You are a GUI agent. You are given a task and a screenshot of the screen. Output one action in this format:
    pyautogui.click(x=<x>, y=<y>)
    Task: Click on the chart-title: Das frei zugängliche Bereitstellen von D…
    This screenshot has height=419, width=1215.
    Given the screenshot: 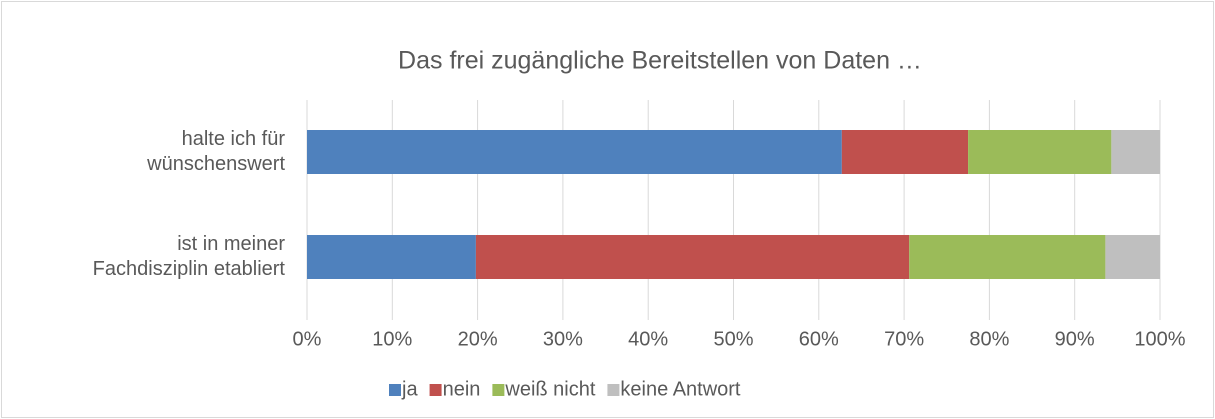 What is the action you would take?
    pyautogui.click(x=660, y=61)
    